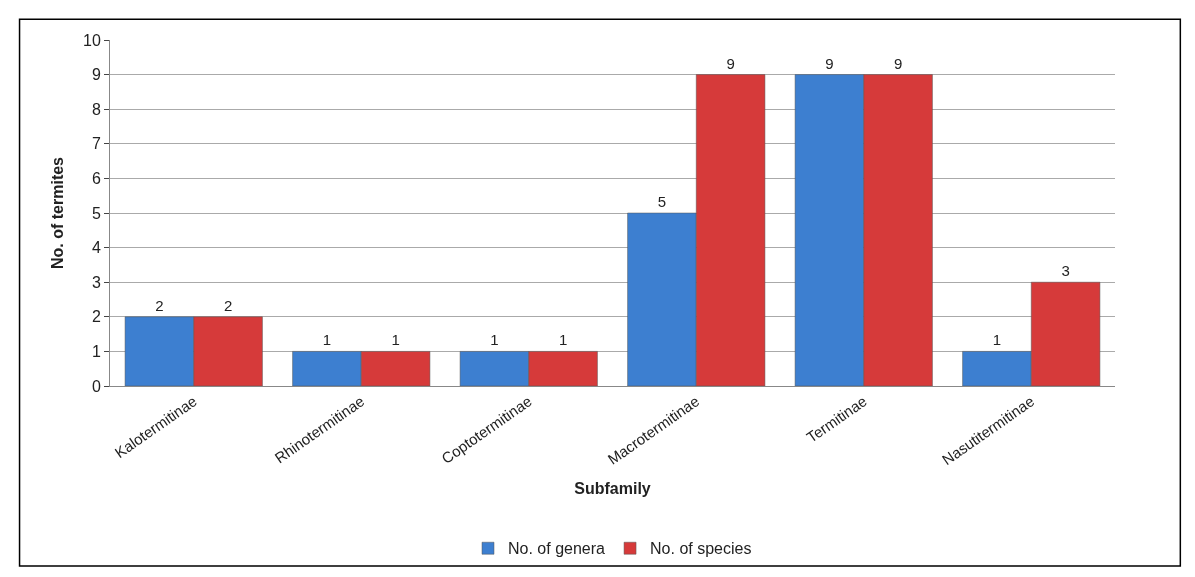 This screenshot has width=1195, height=577. Describe the element at coordinates (701, 549) in the screenshot. I see `legend-label: No. of species` at that location.